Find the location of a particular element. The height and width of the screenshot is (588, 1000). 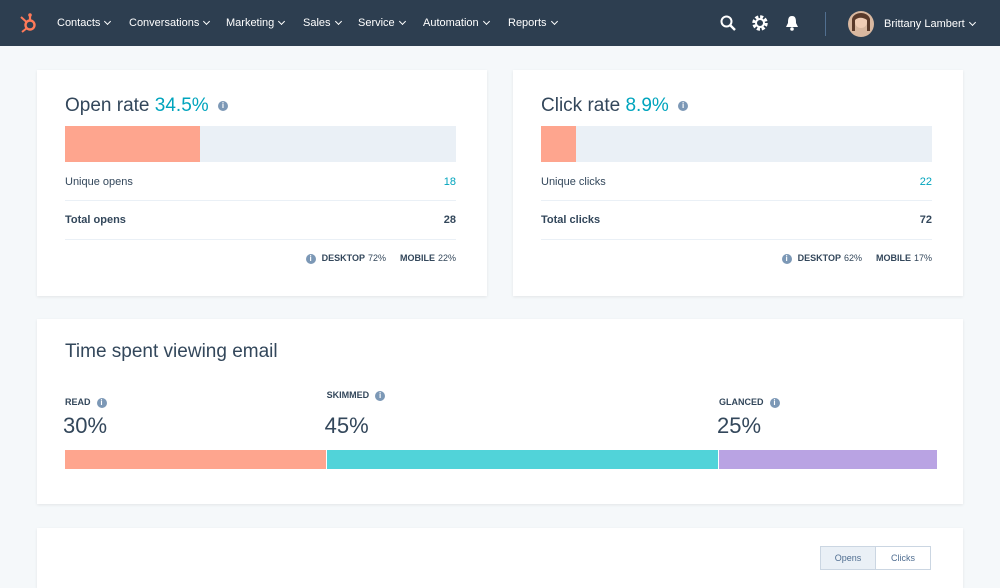

device-stats: i DESKTOP 62% MOBILE 17% is located at coordinates (856, 258).